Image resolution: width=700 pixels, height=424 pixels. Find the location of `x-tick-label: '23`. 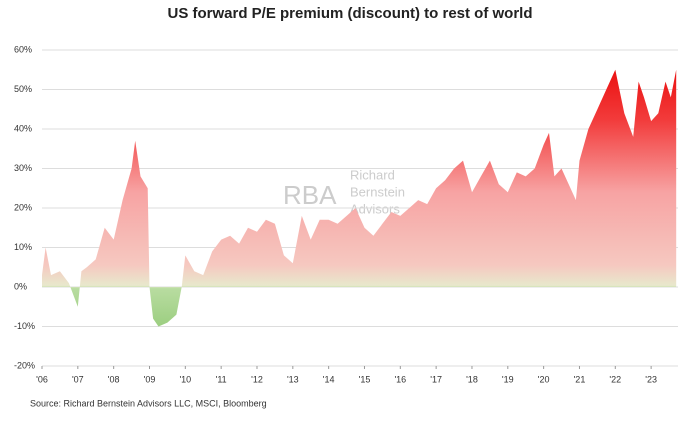

x-tick-label: '23 is located at coordinates (651, 379).